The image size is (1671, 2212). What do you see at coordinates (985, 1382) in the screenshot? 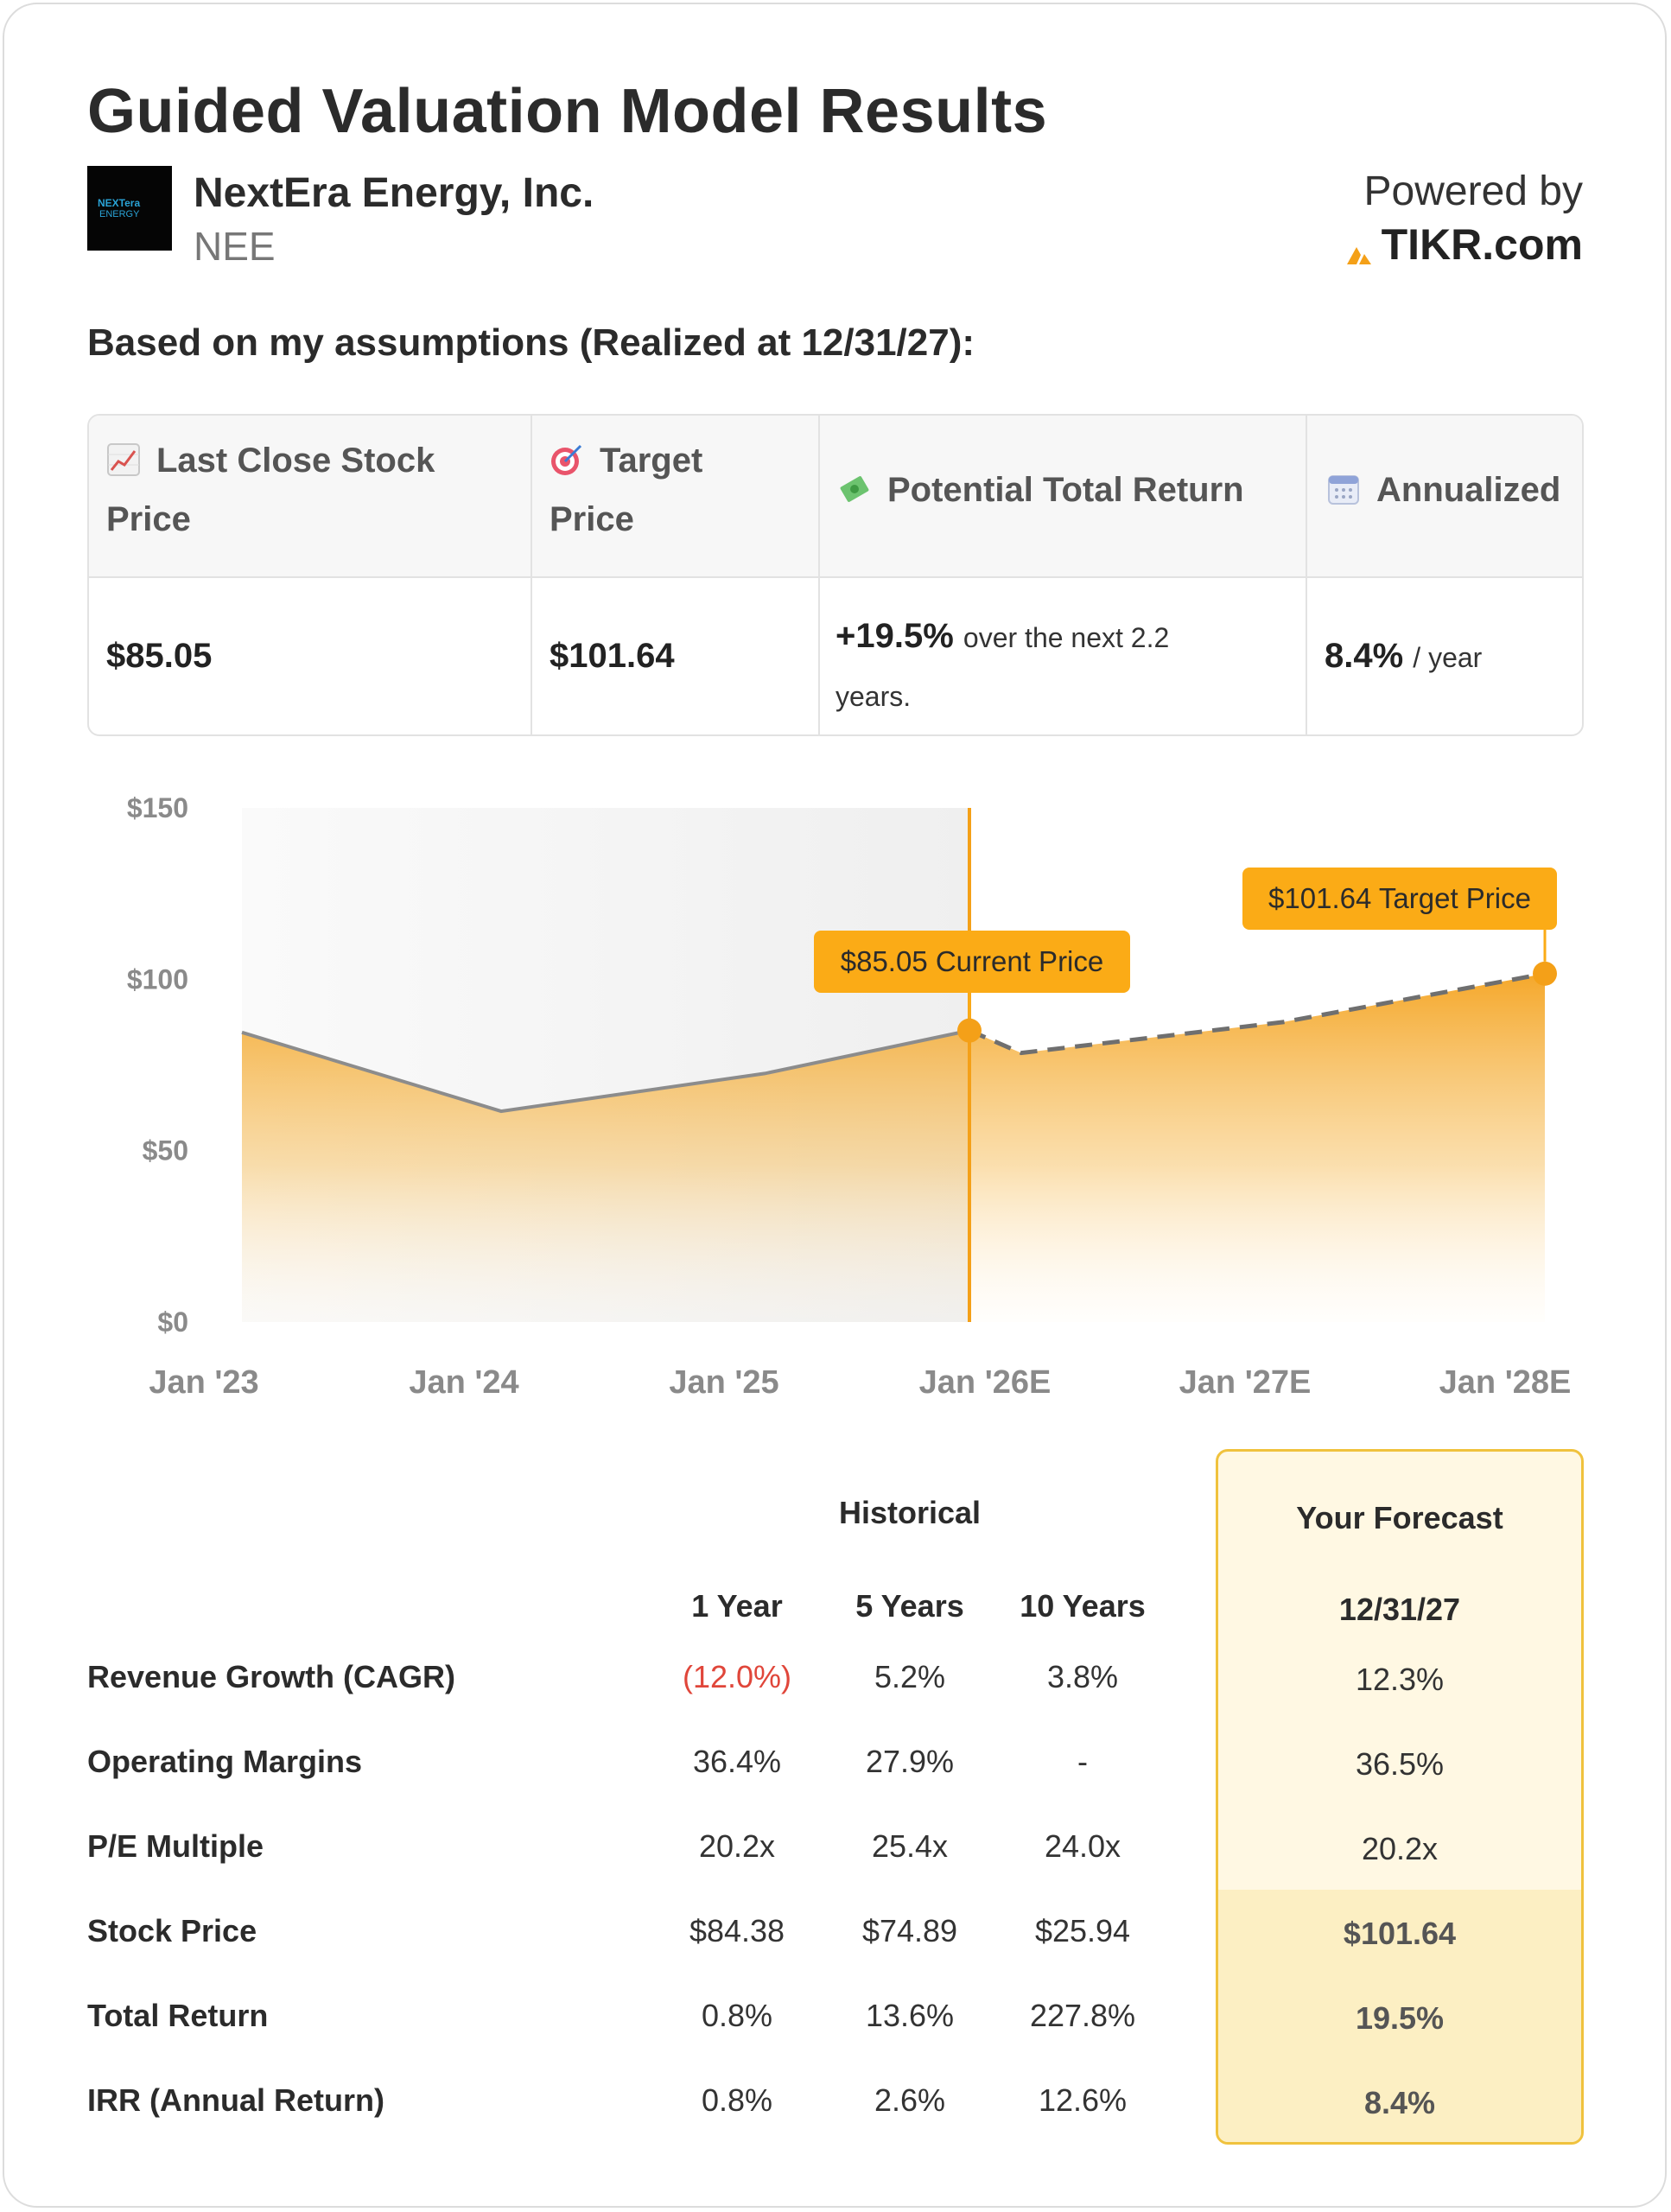
I see `x-tick-label: Jan '26E` at bounding box center [985, 1382].